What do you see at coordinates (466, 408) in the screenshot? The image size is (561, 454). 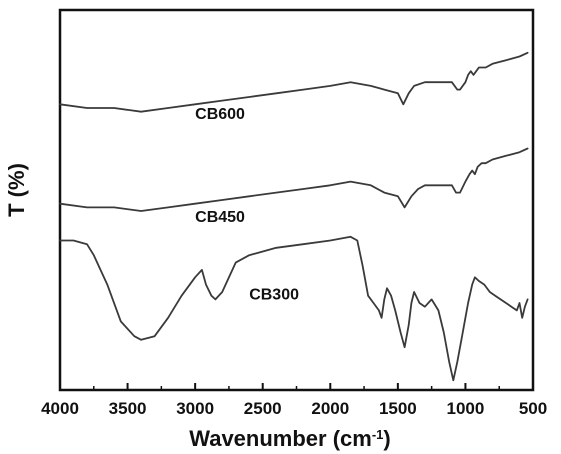 I see `x-tick-label-1000: 1000` at bounding box center [466, 408].